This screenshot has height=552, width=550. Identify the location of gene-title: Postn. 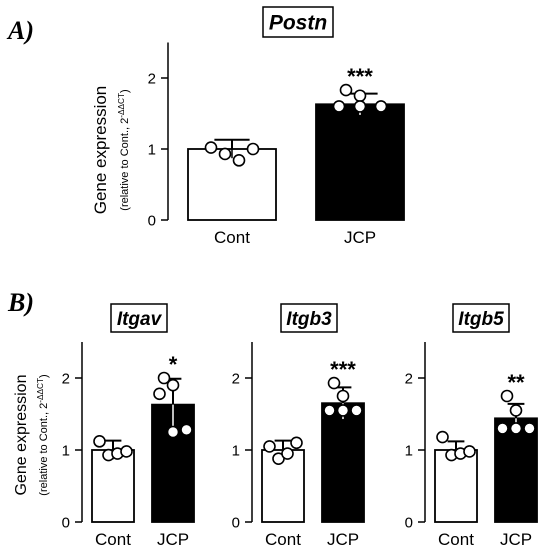
(298, 23).